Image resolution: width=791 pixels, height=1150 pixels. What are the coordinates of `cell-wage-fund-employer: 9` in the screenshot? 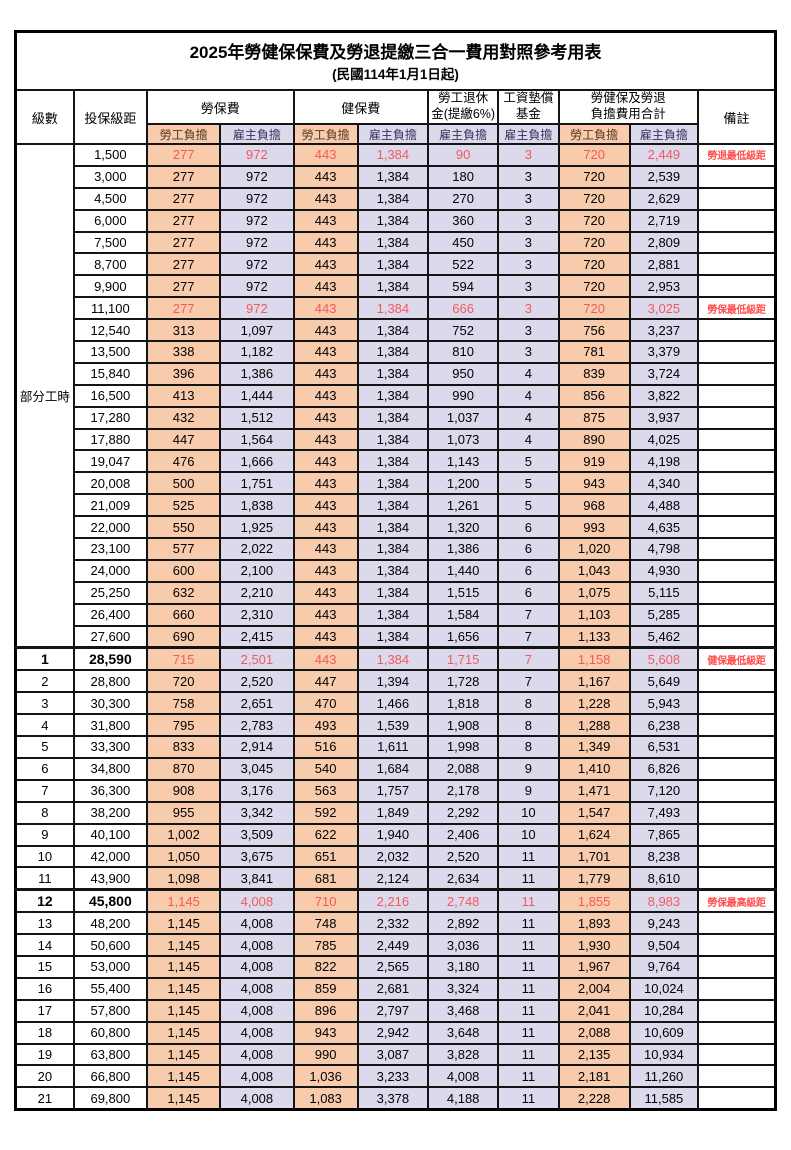 It's located at (528, 790).